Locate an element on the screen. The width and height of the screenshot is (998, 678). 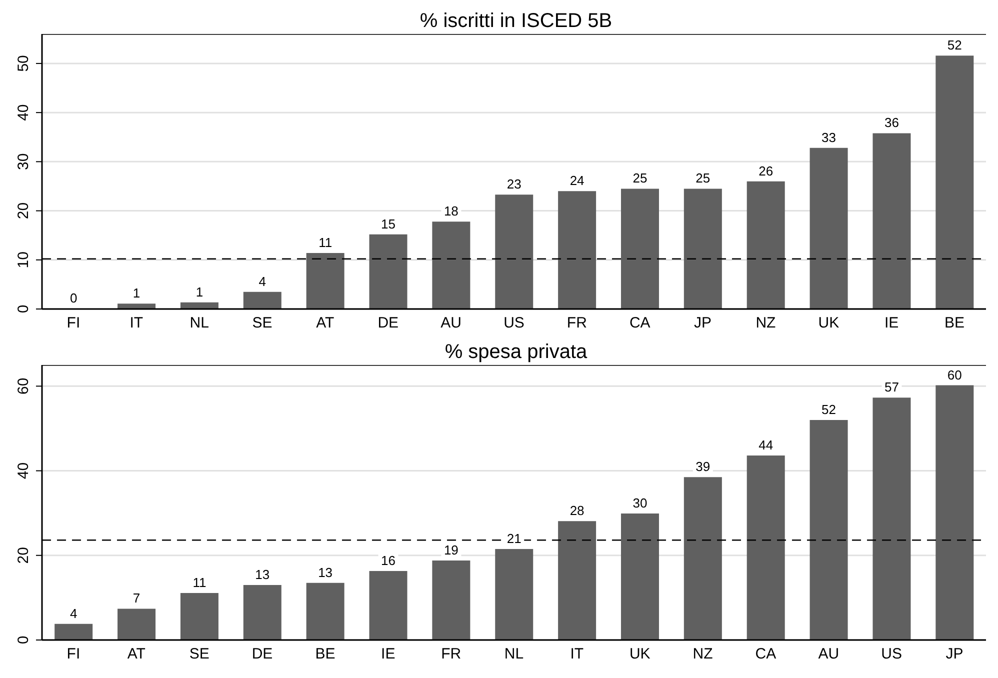
data-label: 16 is located at coordinates (388, 560).